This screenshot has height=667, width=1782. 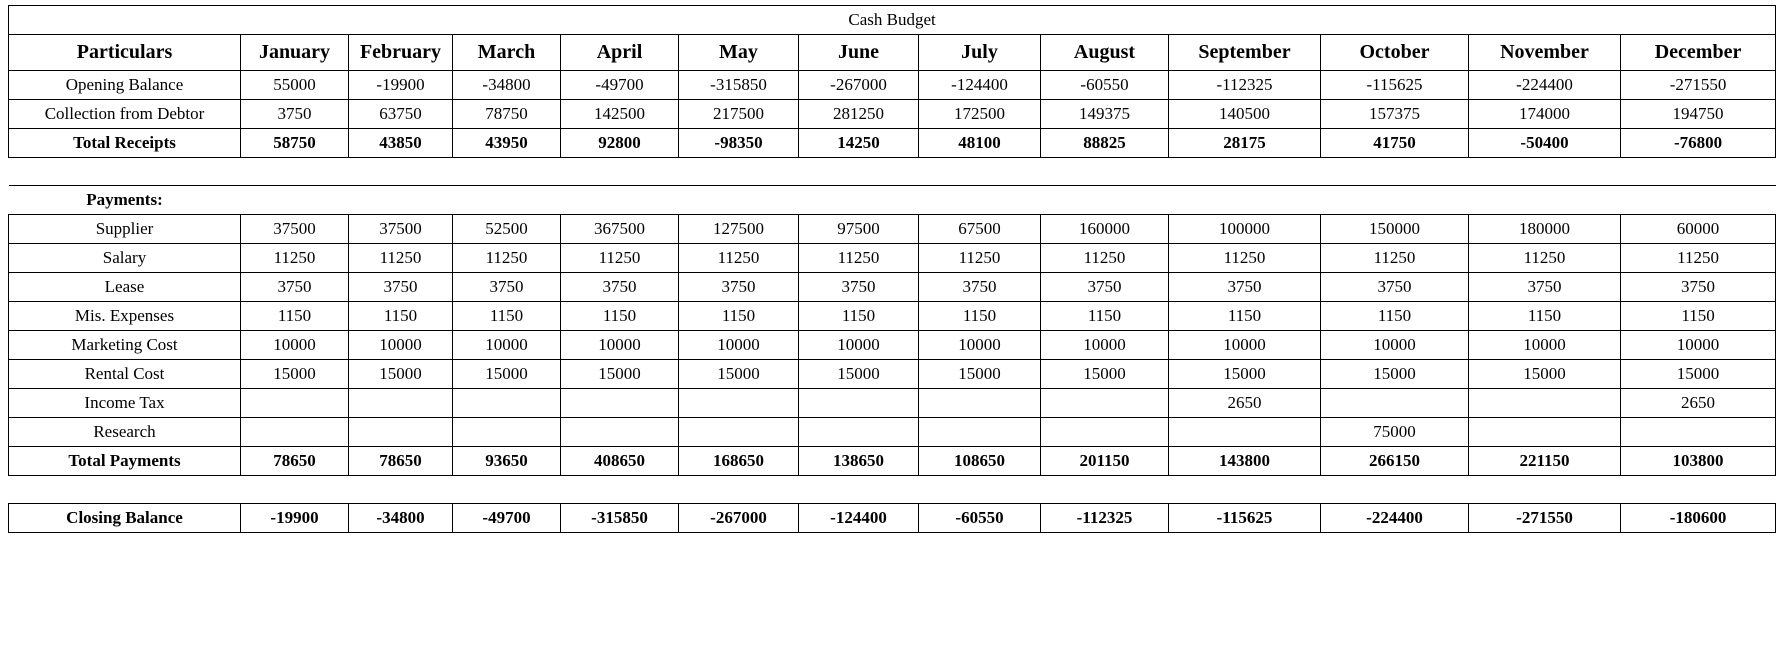 What do you see at coordinates (1394, 229) in the screenshot?
I see `value-cell: 150000` at bounding box center [1394, 229].